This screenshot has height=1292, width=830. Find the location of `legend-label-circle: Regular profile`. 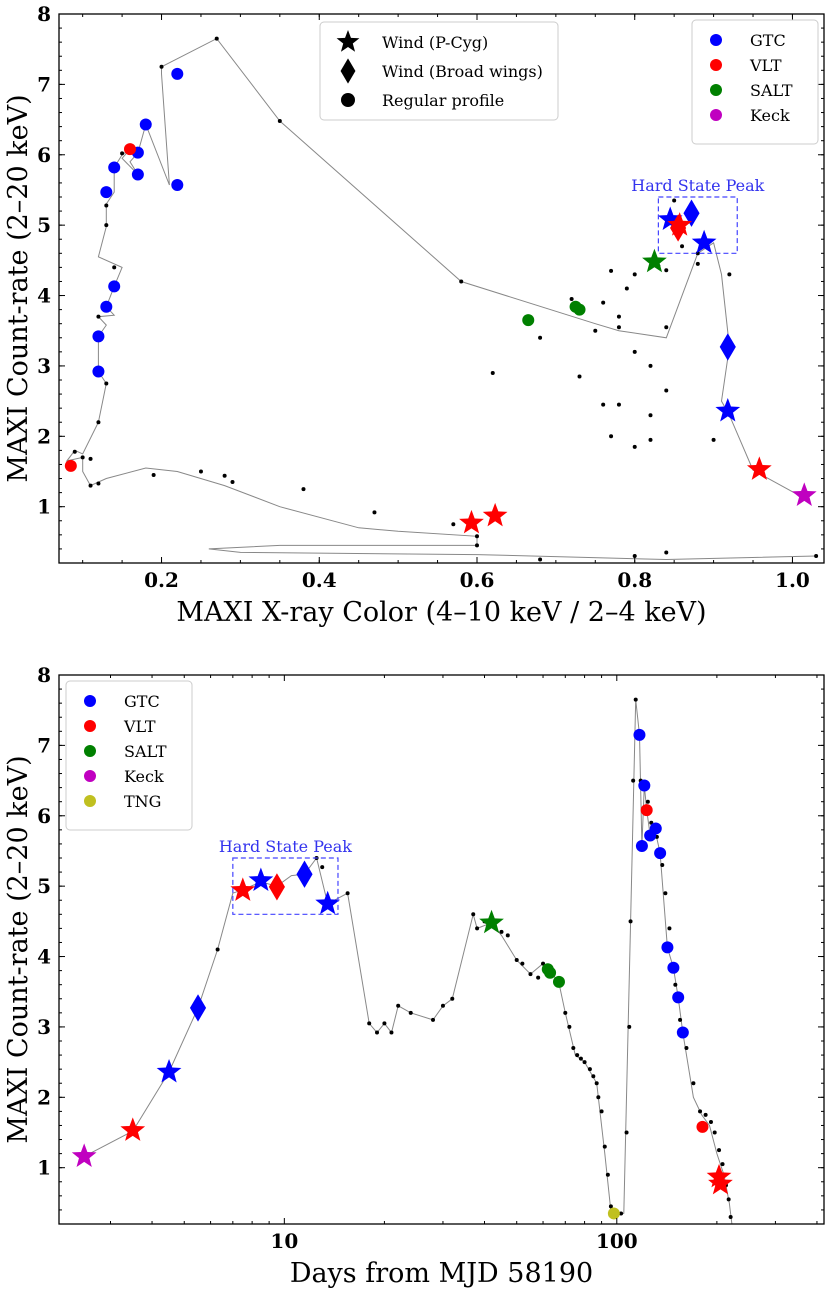

legend-label-circle: Regular profile is located at coordinates (443, 100).